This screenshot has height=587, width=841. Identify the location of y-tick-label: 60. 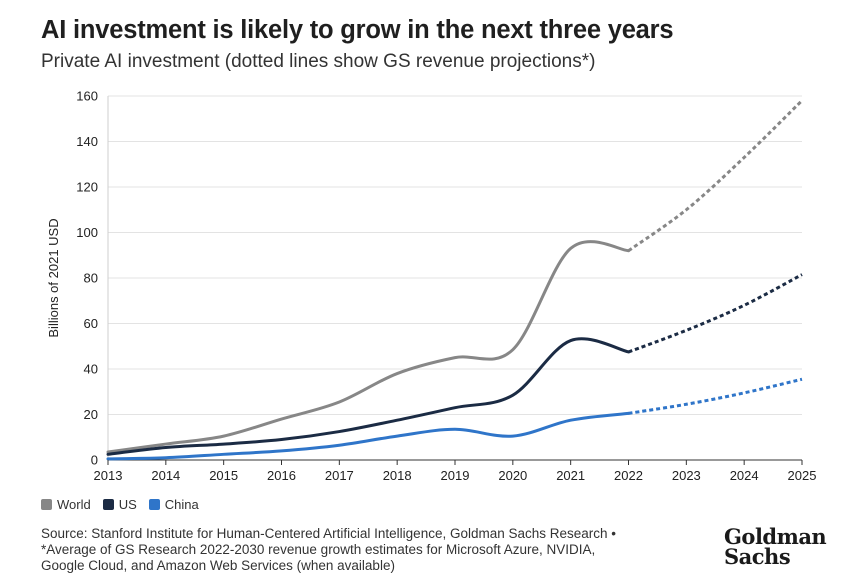
(91, 323).